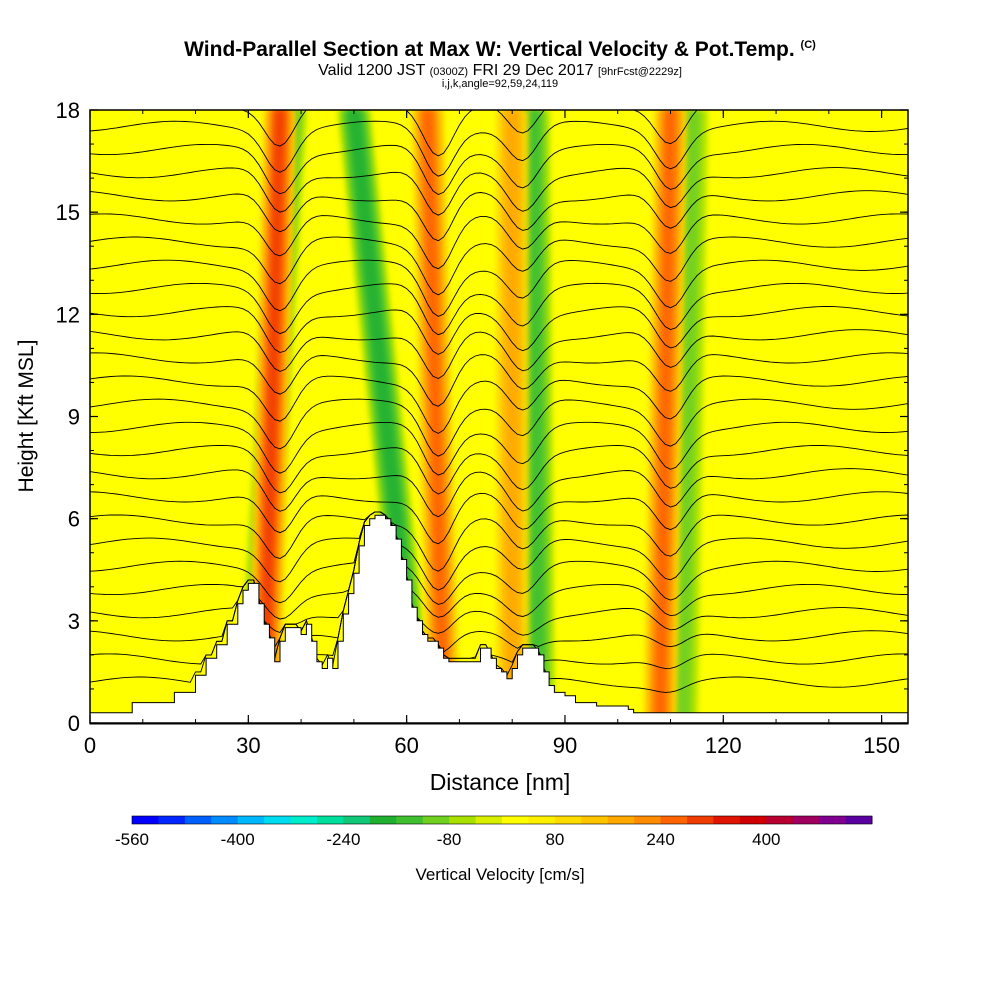 The height and width of the screenshot is (1000, 1000). What do you see at coordinates (766, 839) in the screenshot?
I see `colorbar-tick-label: 400` at bounding box center [766, 839].